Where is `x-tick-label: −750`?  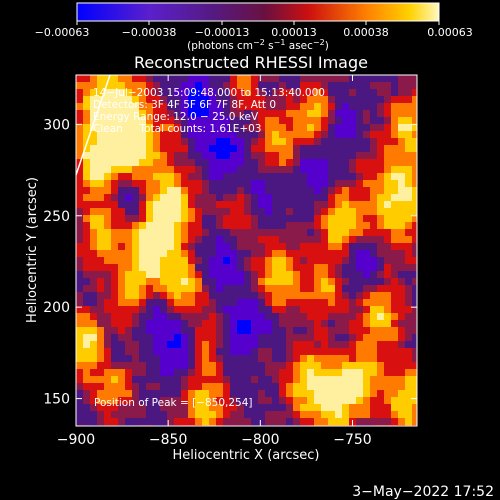 x-tick-label: −750 is located at coordinates (352, 440).